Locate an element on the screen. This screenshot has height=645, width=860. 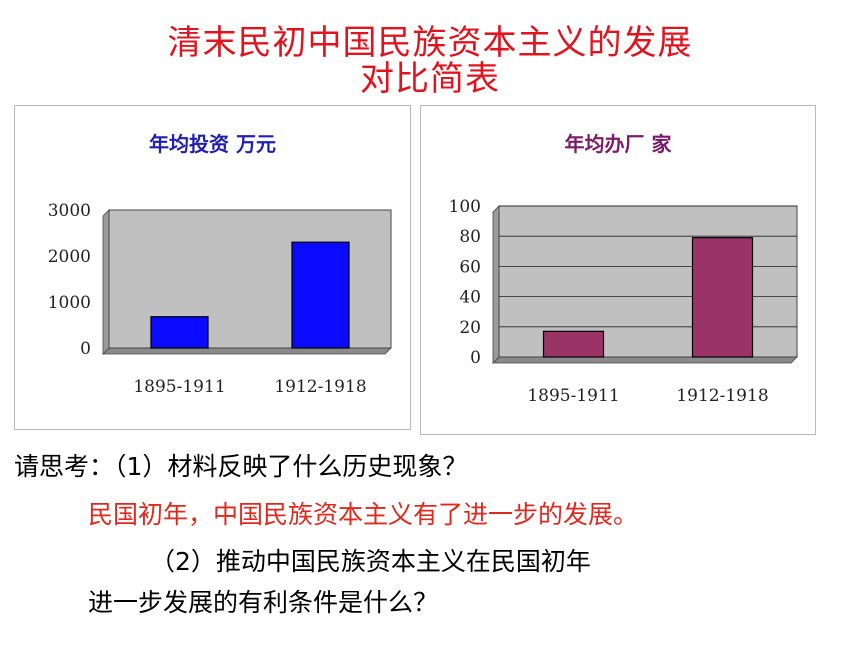
factory-chart: 0 20 40 60 80 100 1895-1911 1912-1918 is located at coordinates (623, 301).